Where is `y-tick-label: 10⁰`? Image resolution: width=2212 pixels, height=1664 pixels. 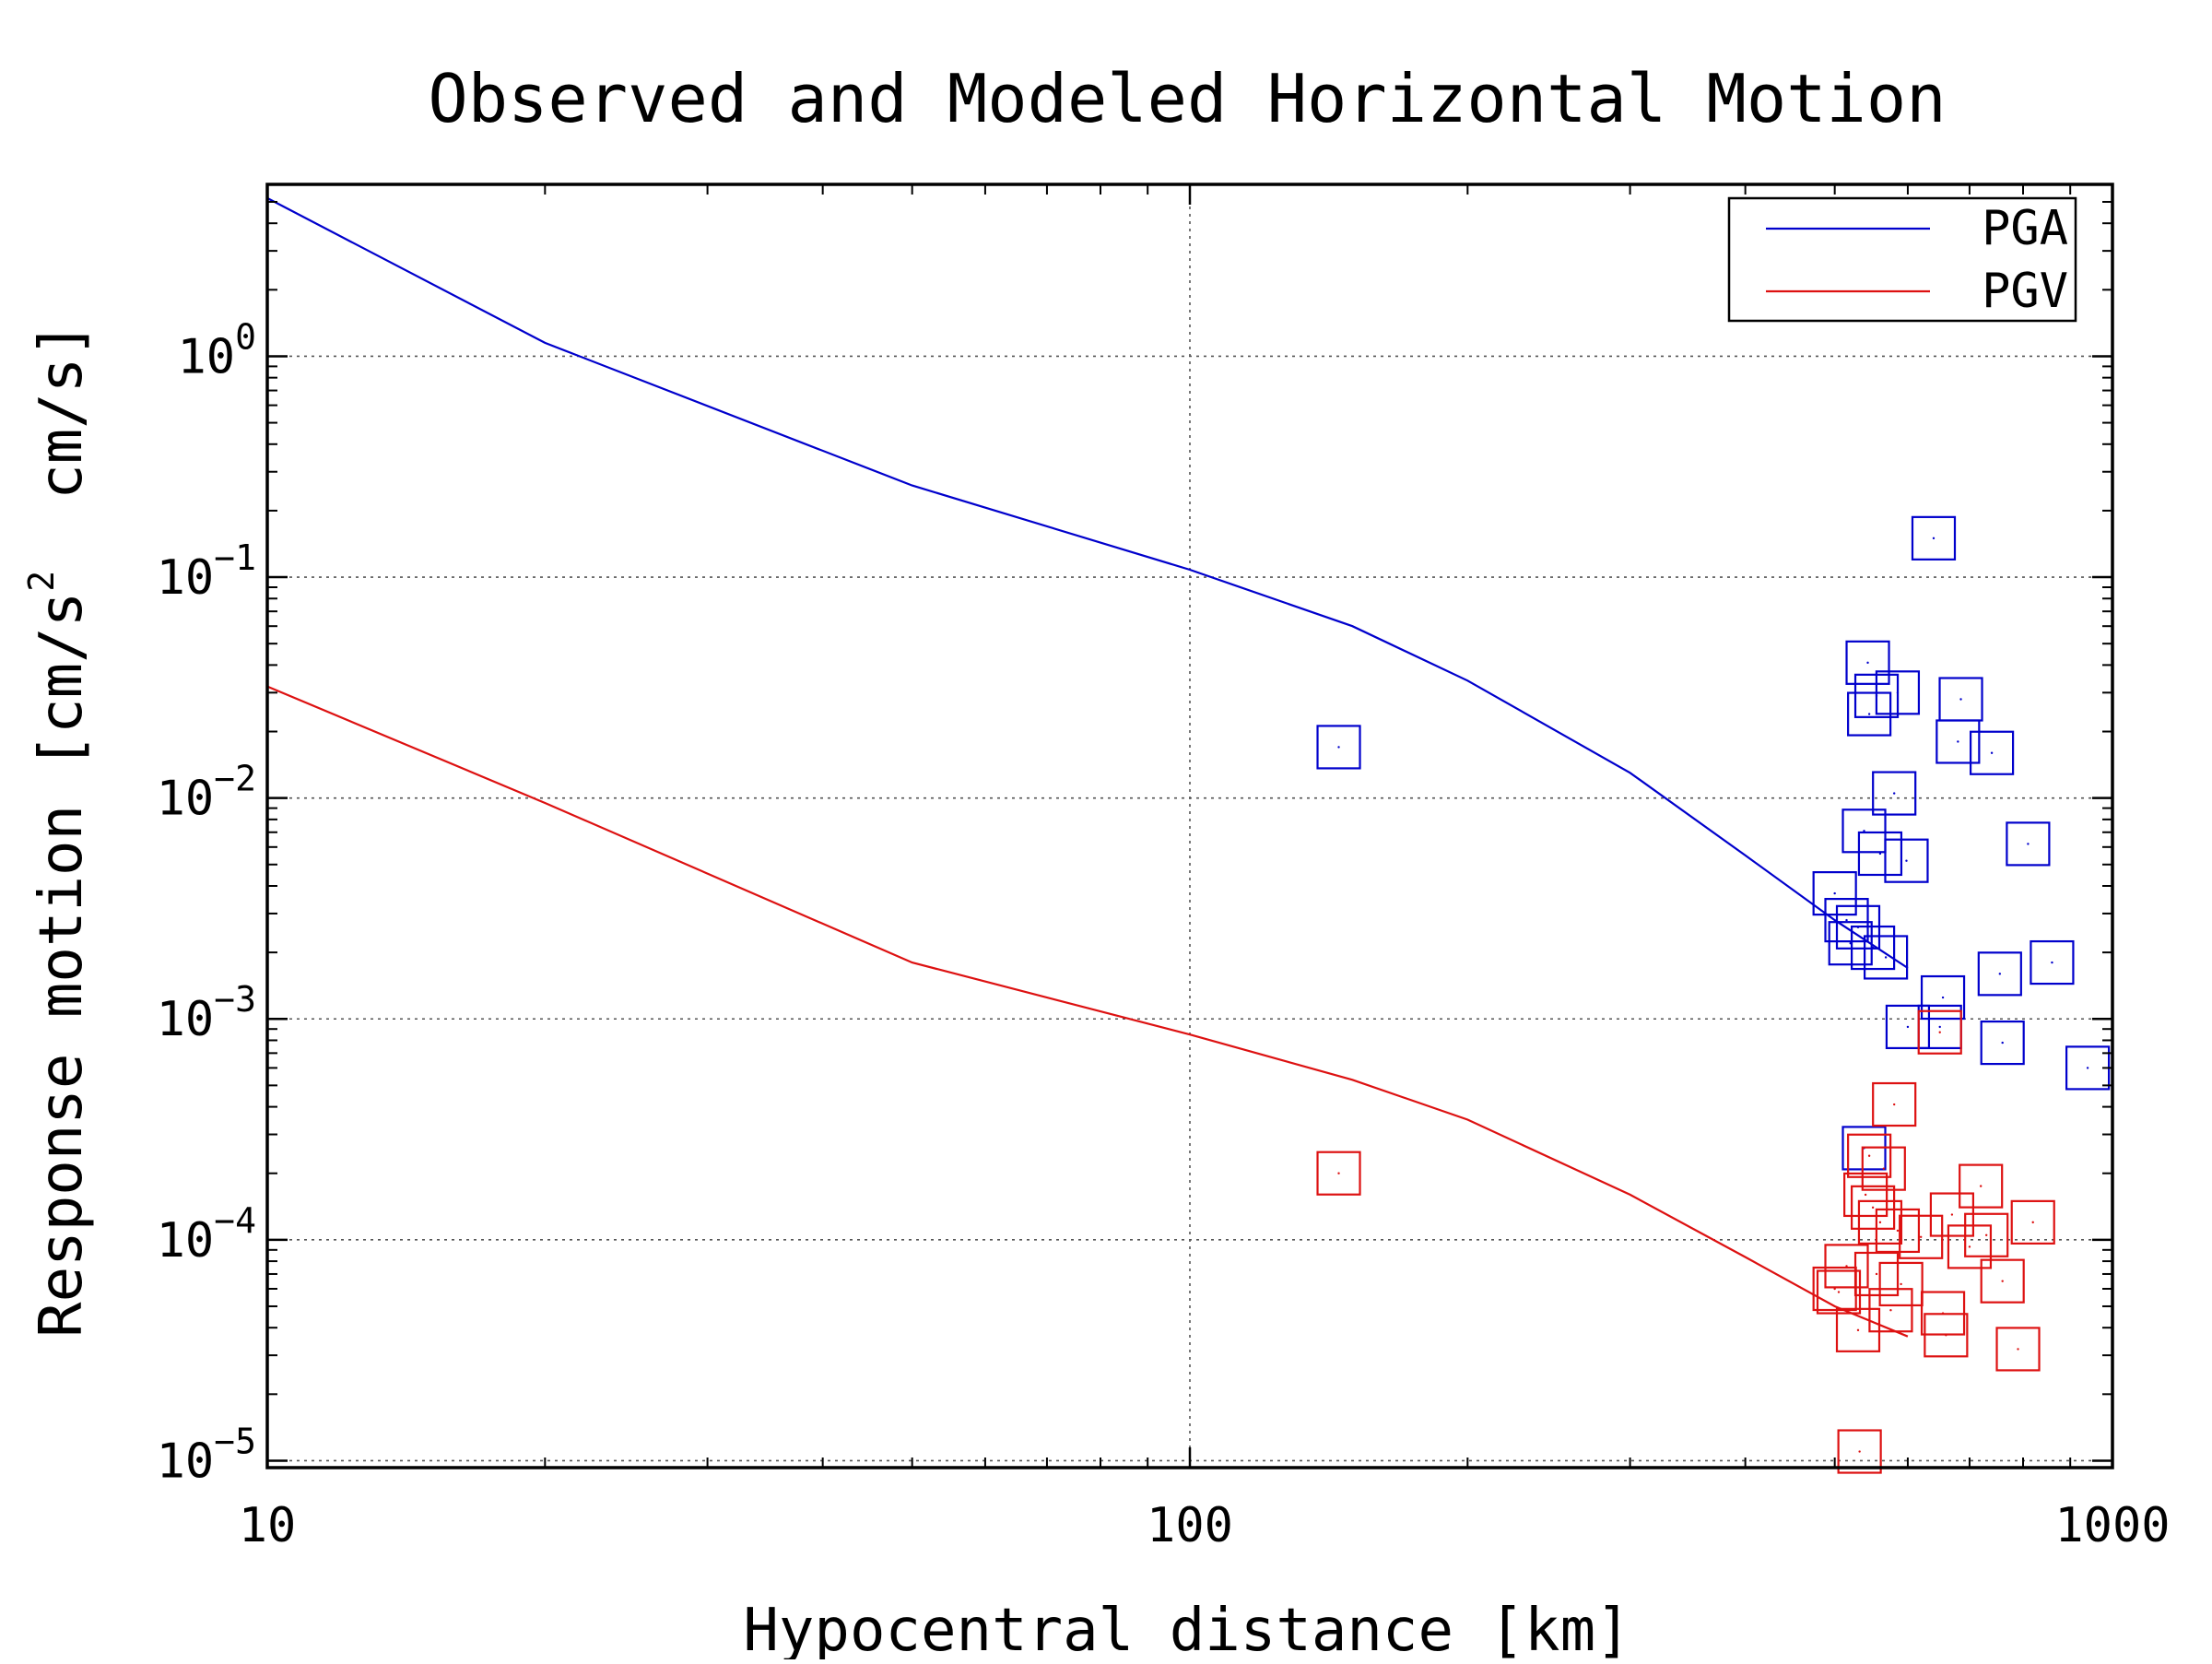
y-tick-label: 10⁰ is located at coordinates (216, 350).